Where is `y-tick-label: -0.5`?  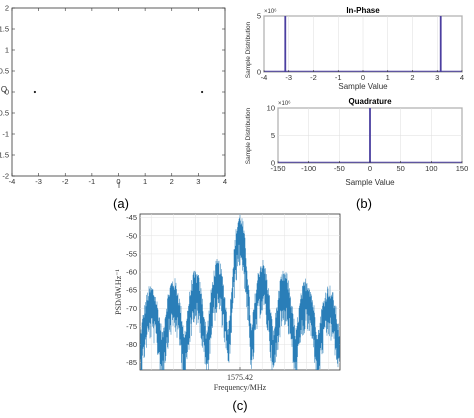
y-tick-label: -0.5 is located at coordinates (4, 113).